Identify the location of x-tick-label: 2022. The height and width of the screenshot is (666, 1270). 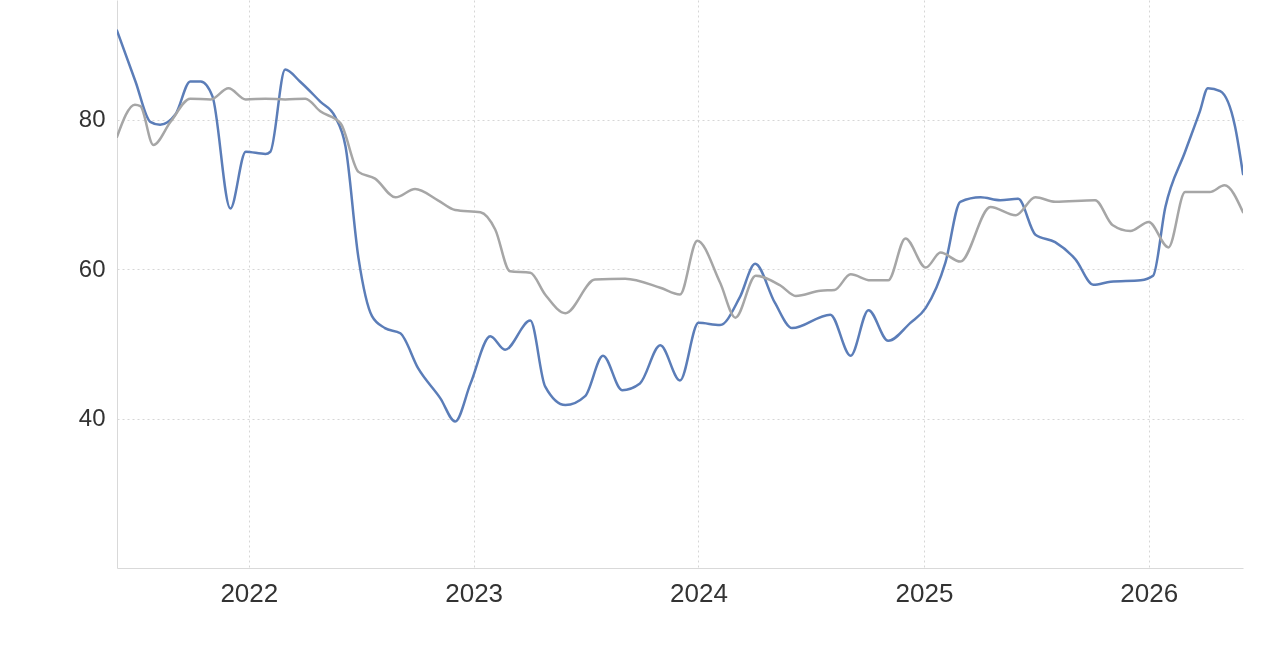
(249, 592).